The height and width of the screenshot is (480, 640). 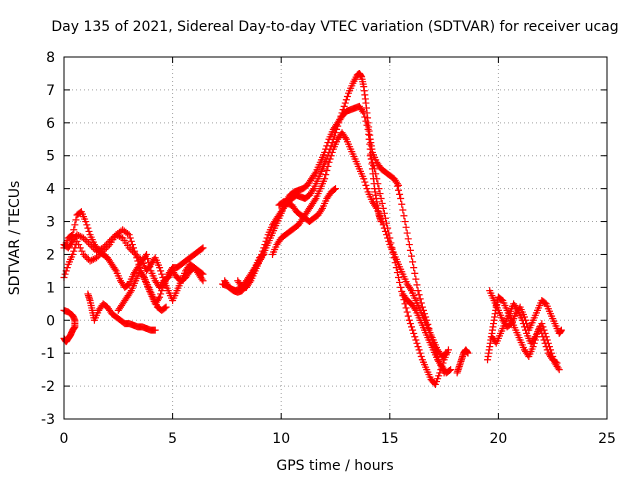 I want to click on x-axis-label: GPS time / hours, so click(x=334, y=466).